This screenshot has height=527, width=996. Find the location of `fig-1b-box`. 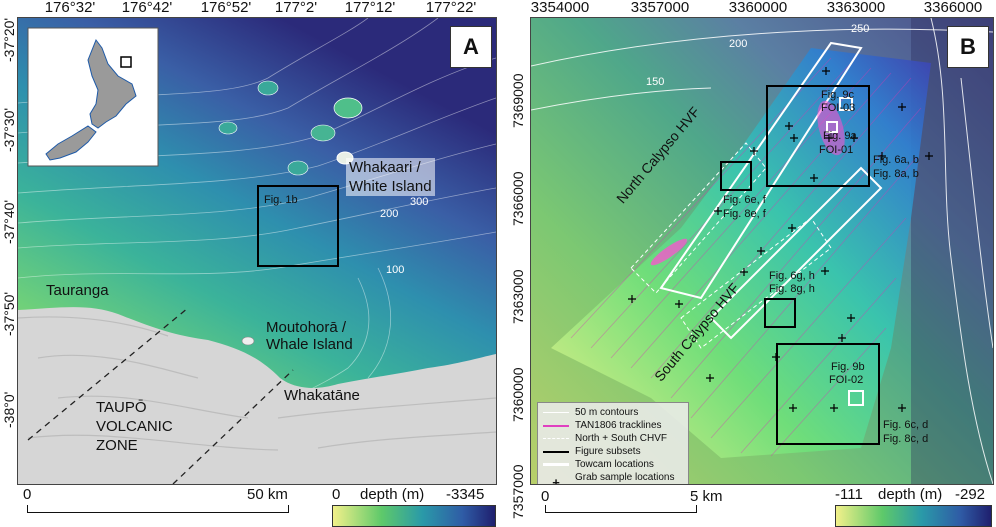

fig-1b-box is located at coordinates (298, 226).